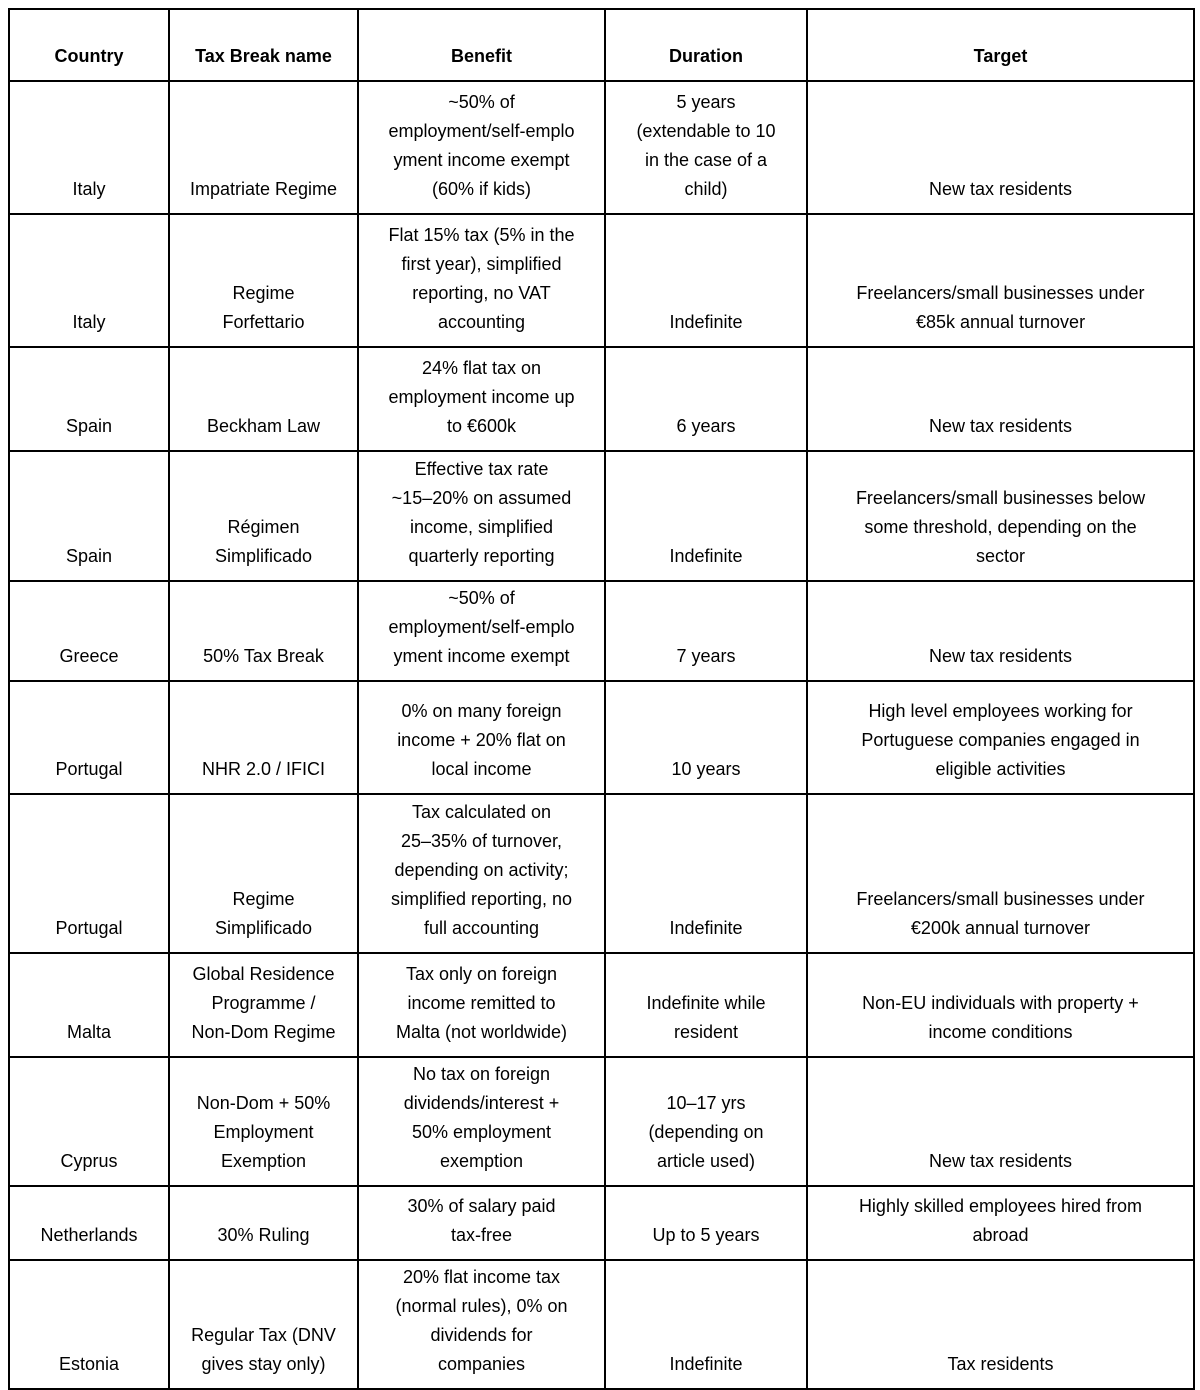 This screenshot has height=1390, width=1200. What do you see at coordinates (706, 631) in the screenshot?
I see `cell-duration: 7 years` at bounding box center [706, 631].